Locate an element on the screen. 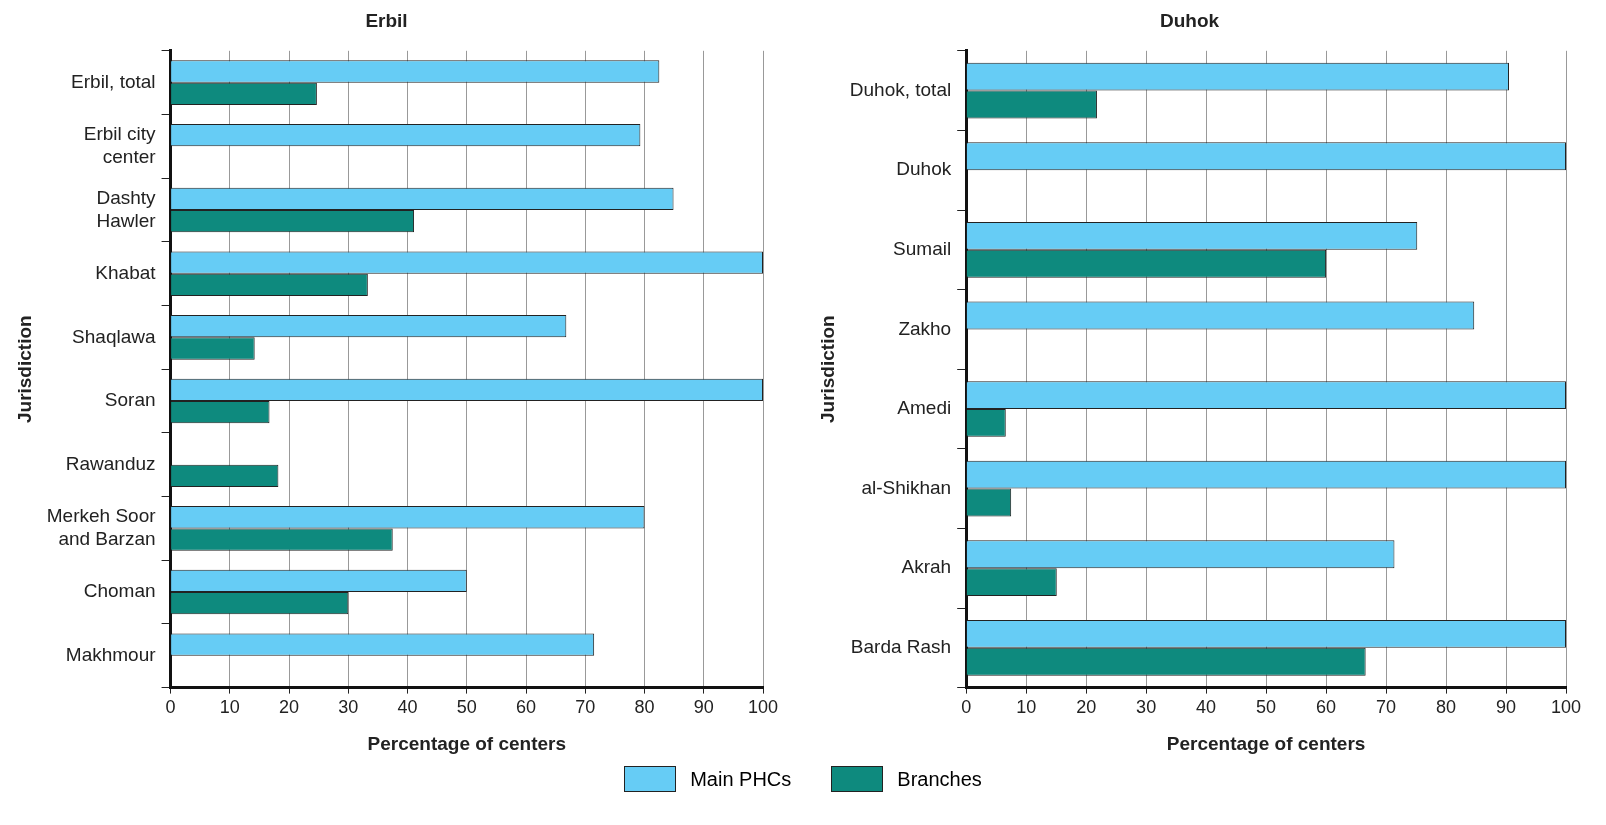 The width and height of the screenshot is (1606, 825). y-tick-label: Shaqlawa is located at coordinates (114, 336).